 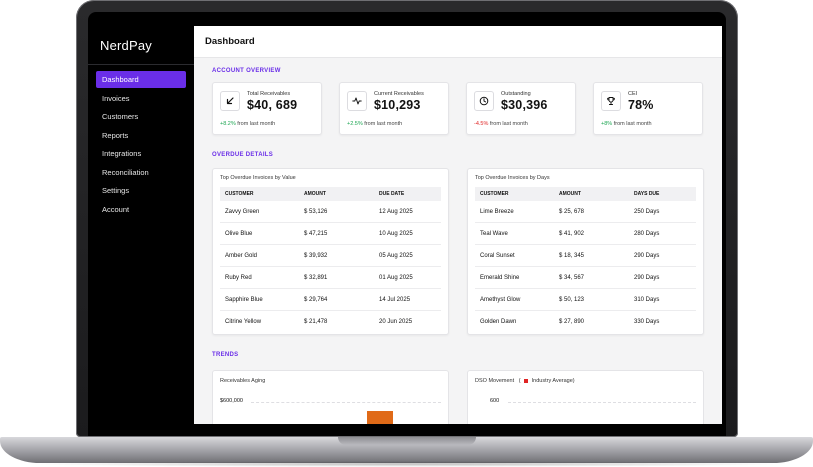 I want to click on table-row: Zavvy Green $ 53,126 12 Aug 2025, so click(x=330, y=212).